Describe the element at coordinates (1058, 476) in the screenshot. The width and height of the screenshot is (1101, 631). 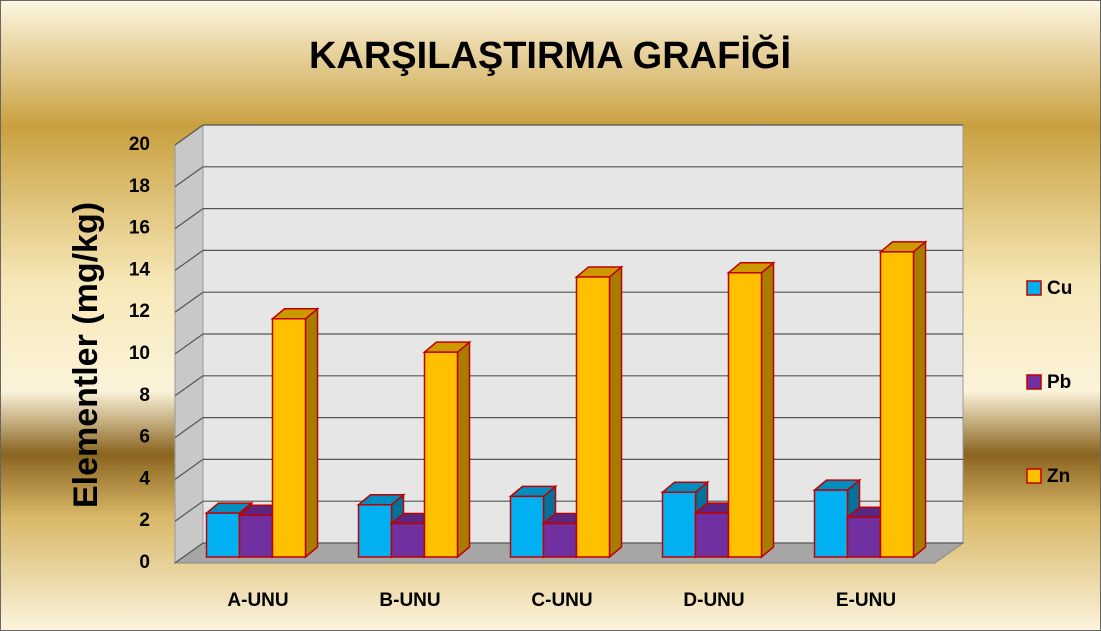
I see `legend-label: Zn` at that location.